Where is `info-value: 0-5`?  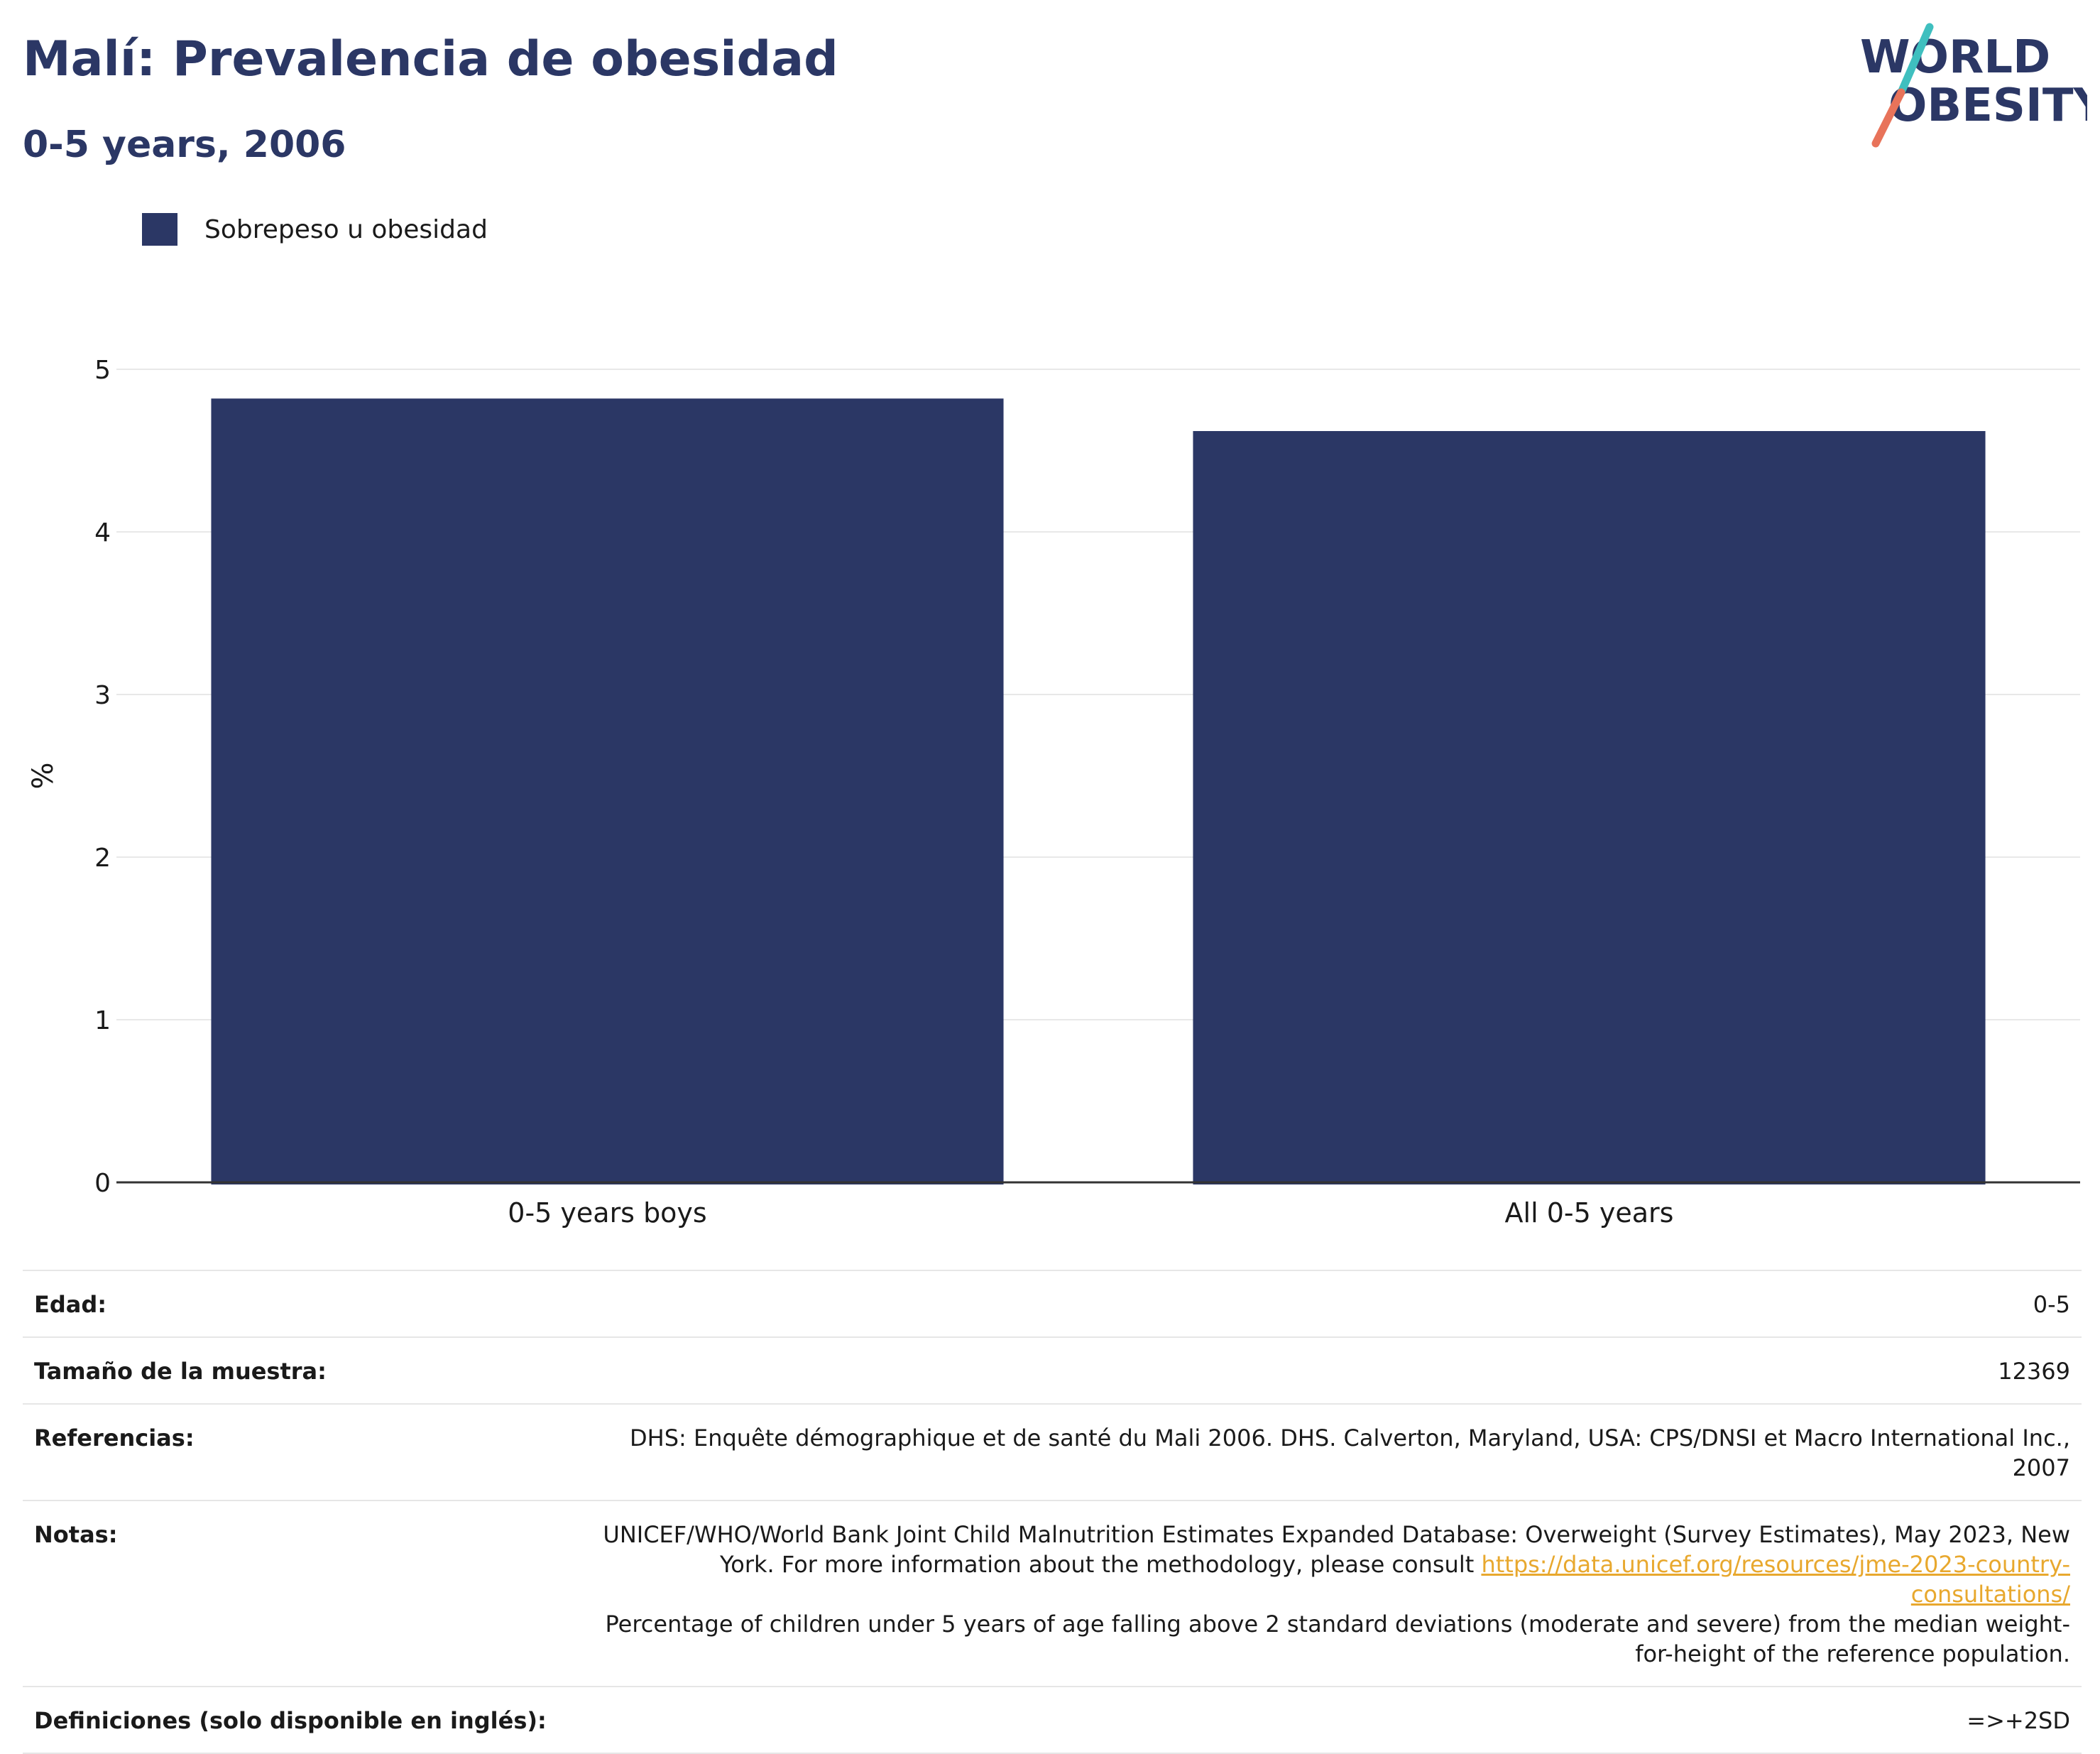 info-value: 0-5 is located at coordinates (1333, 1303).